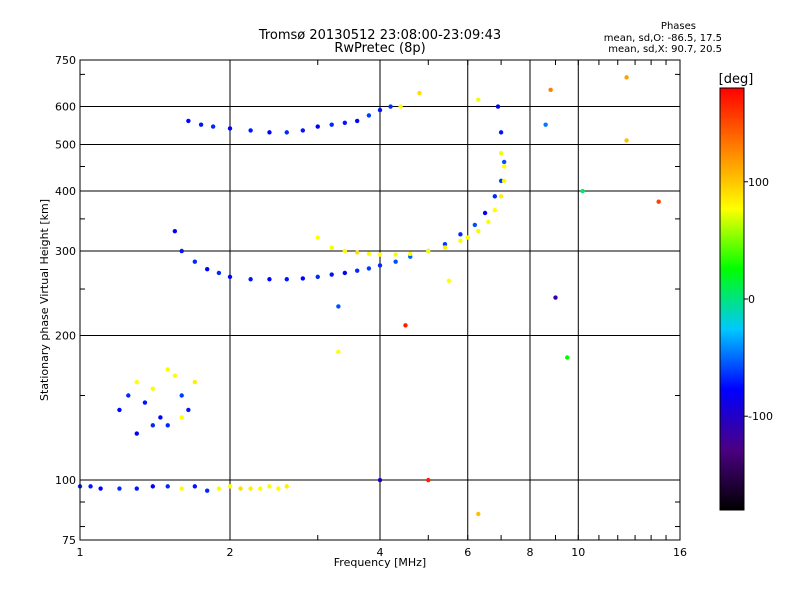 Image resolution: width=800 pixels, height=600 pixels. Describe the element at coordinates (678, 26) in the screenshot. I see `stats-heading: Phases` at that location.